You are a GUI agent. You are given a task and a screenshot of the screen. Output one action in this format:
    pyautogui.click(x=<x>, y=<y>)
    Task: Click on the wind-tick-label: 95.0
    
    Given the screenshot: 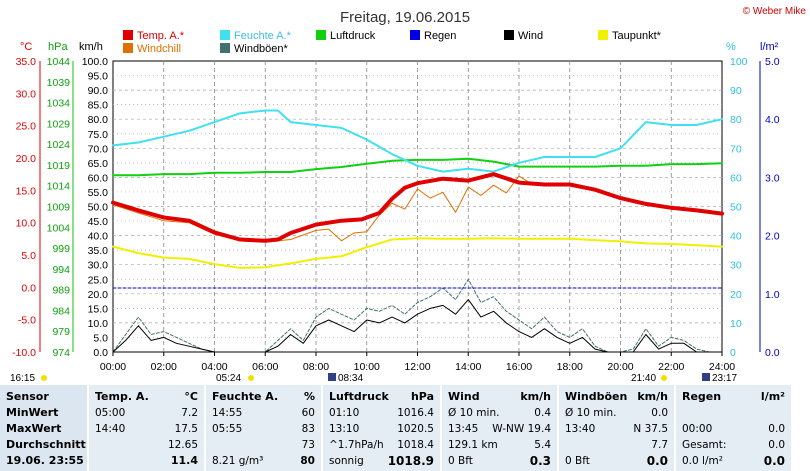 What is the action you would take?
    pyautogui.click(x=98, y=77)
    